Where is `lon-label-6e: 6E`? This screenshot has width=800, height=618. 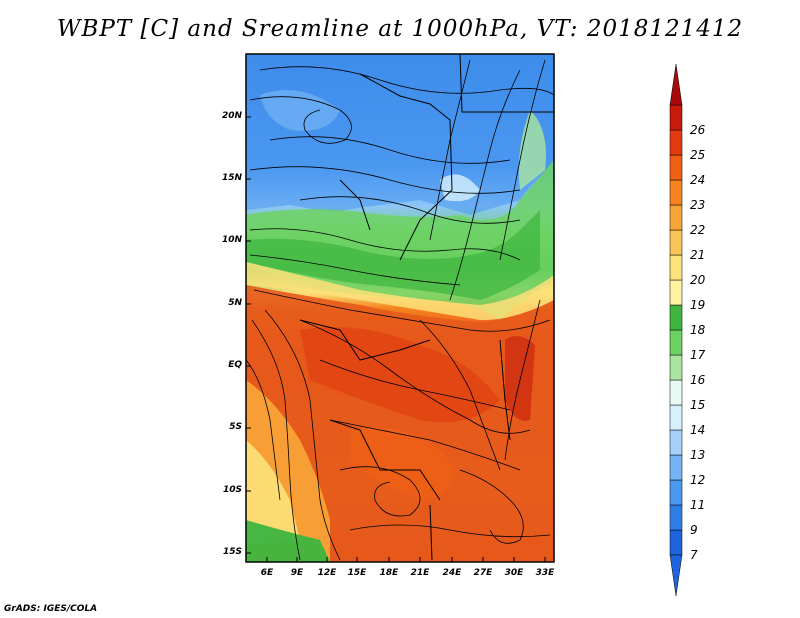
lon-label-6e: 6E is located at coordinates (267, 573).